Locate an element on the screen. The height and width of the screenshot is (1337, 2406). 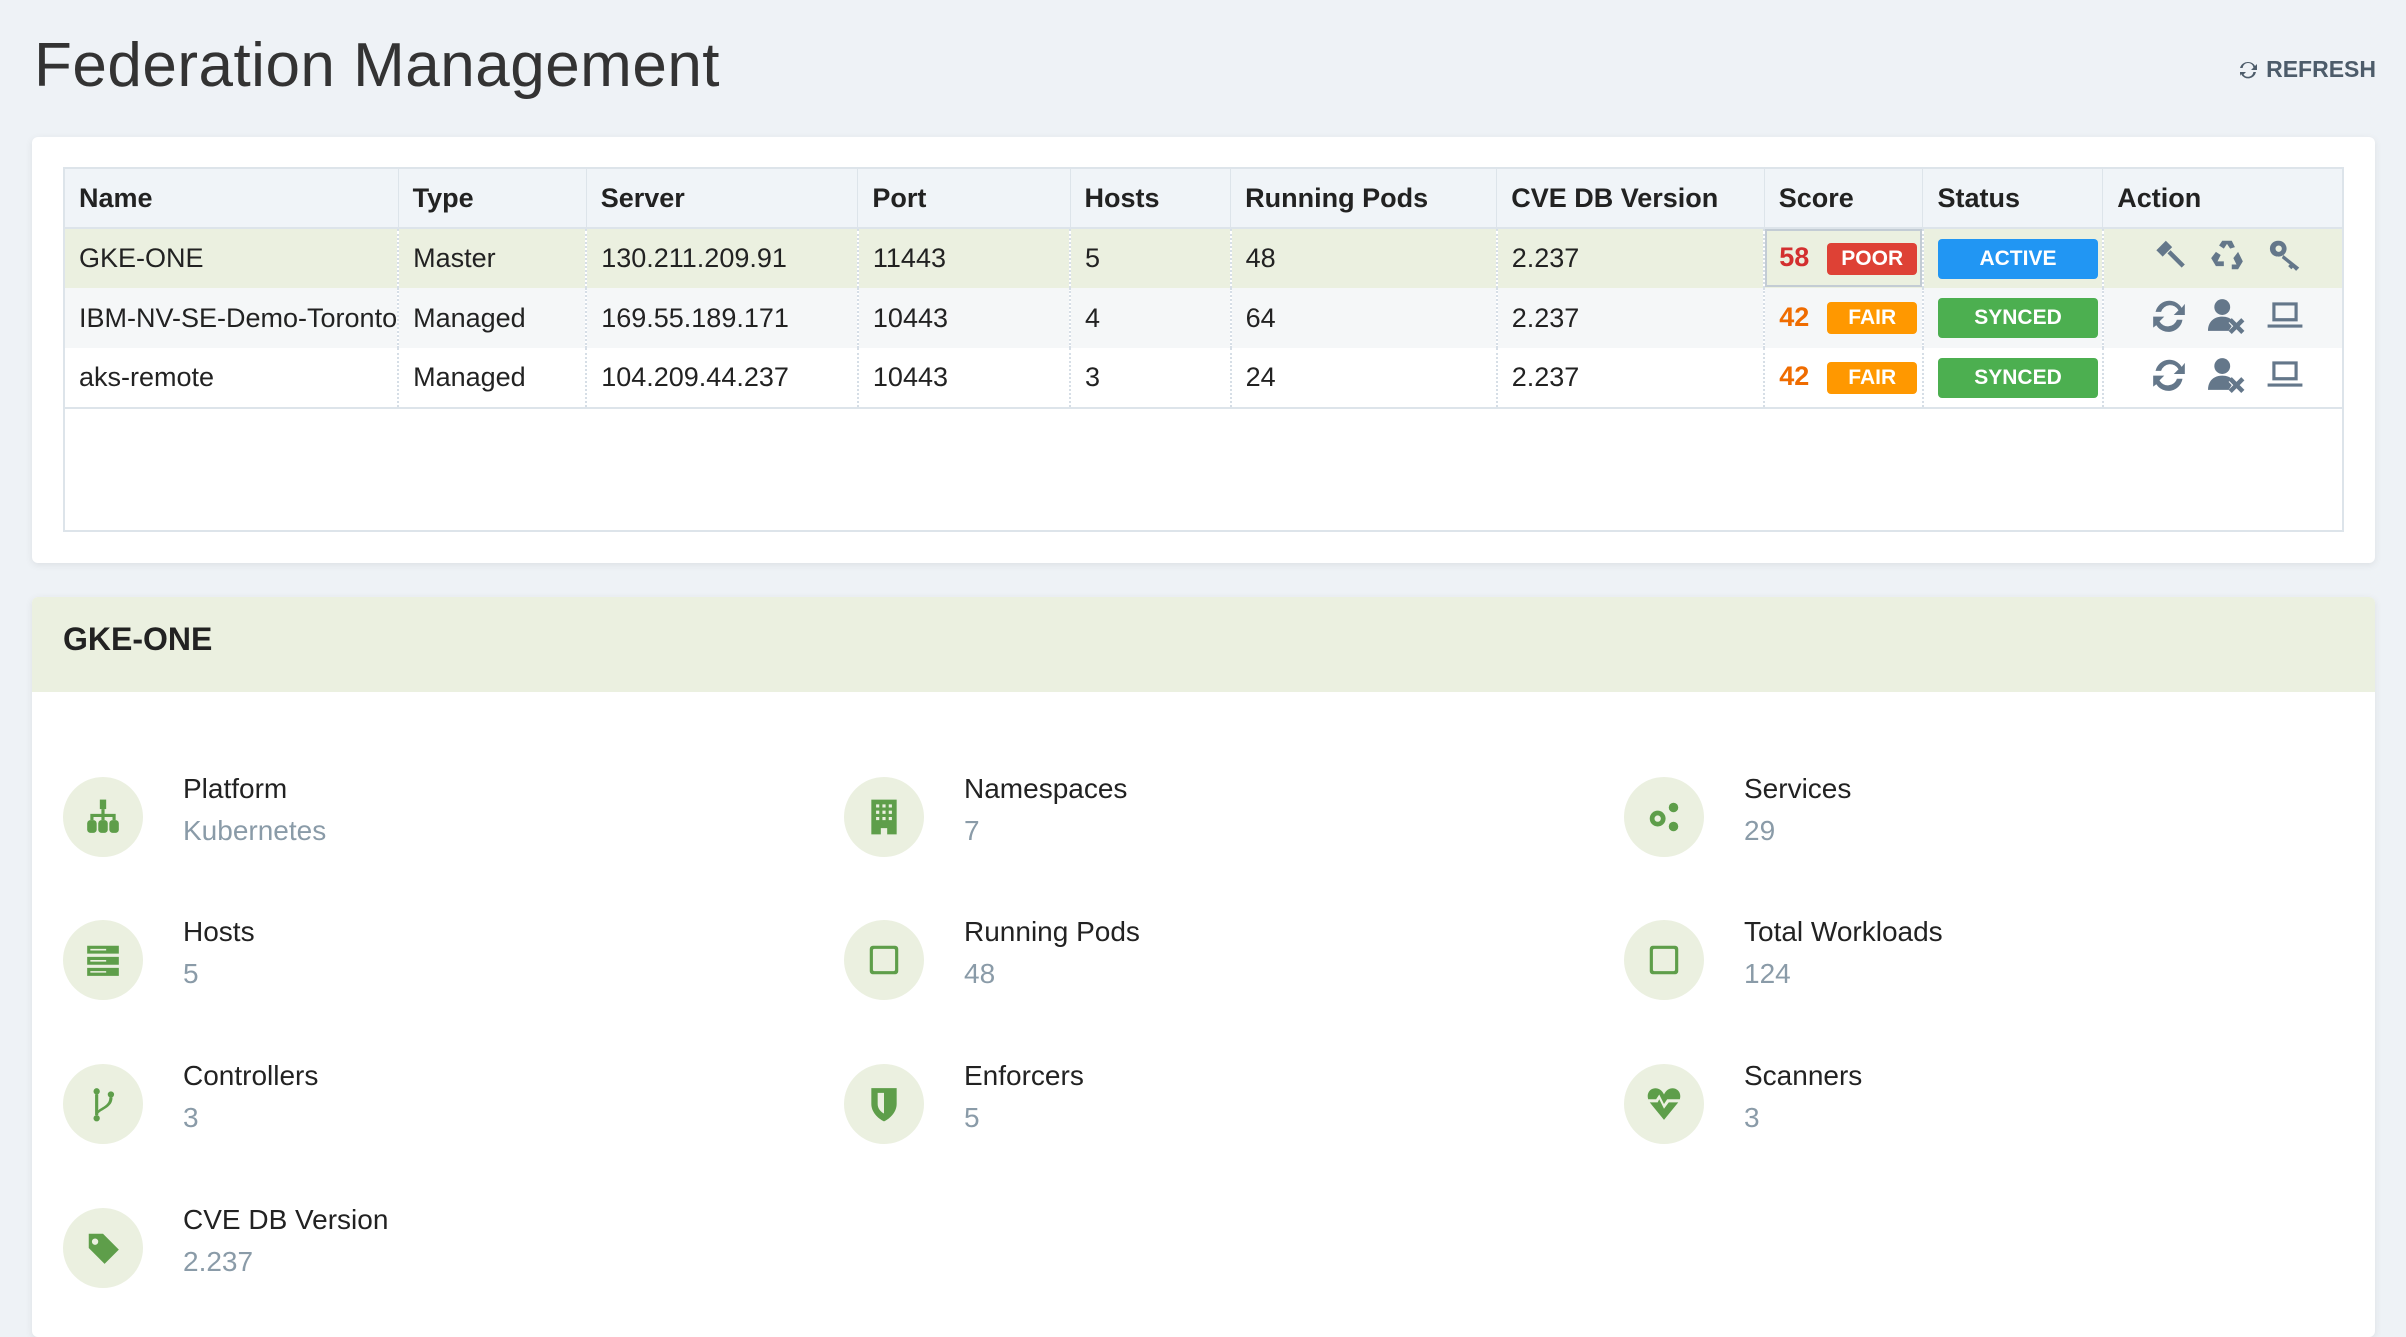
cell-pods: 24 is located at coordinates (1364, 378).